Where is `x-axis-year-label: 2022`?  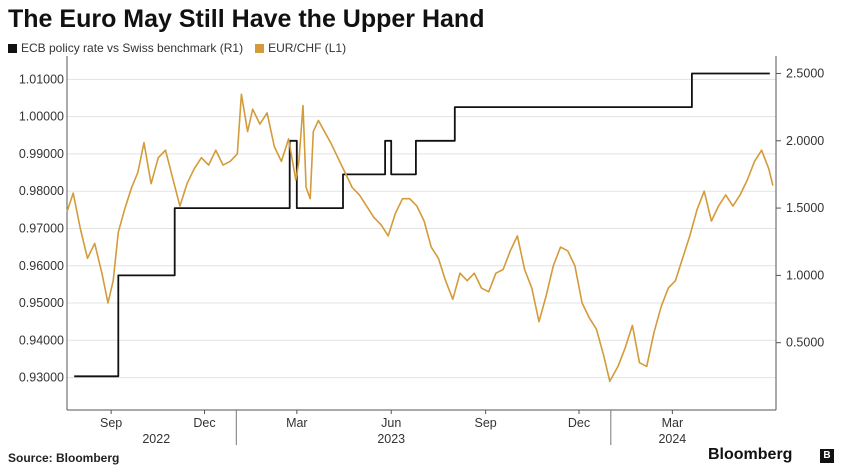
x-axis-year-label: 2022 is located at coordinates (156, 439).